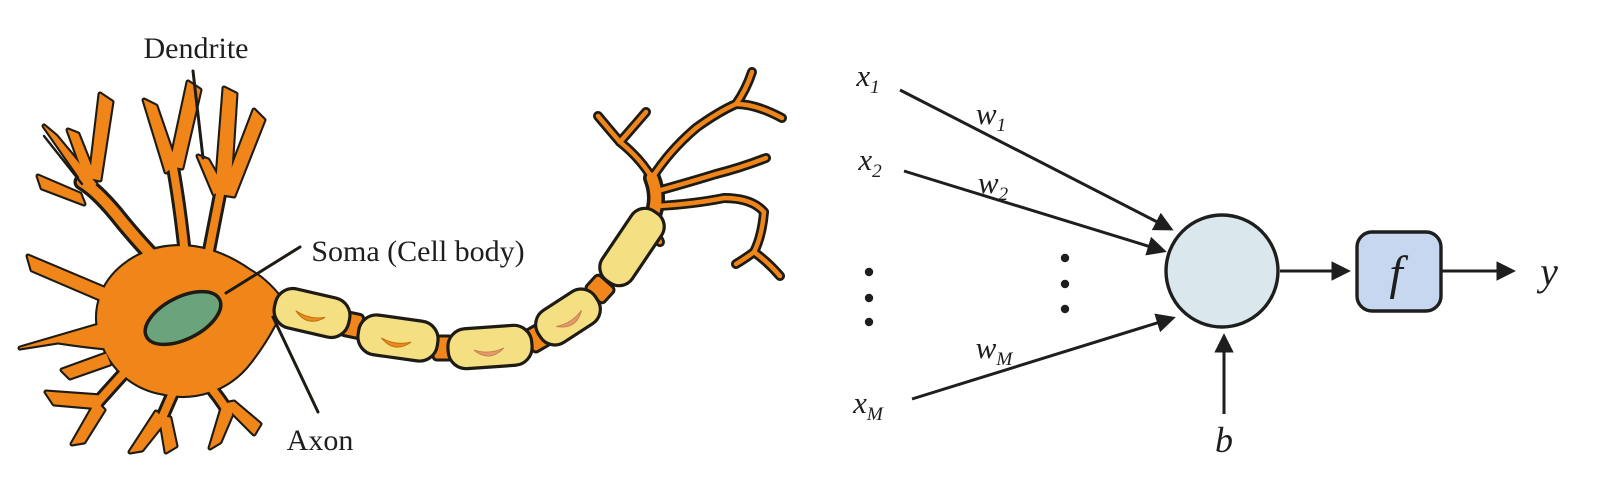  What do you see at coordinates (1224, 440) in the screenshot?
I see `bias-label: b` at bounding box center [1224, 440].